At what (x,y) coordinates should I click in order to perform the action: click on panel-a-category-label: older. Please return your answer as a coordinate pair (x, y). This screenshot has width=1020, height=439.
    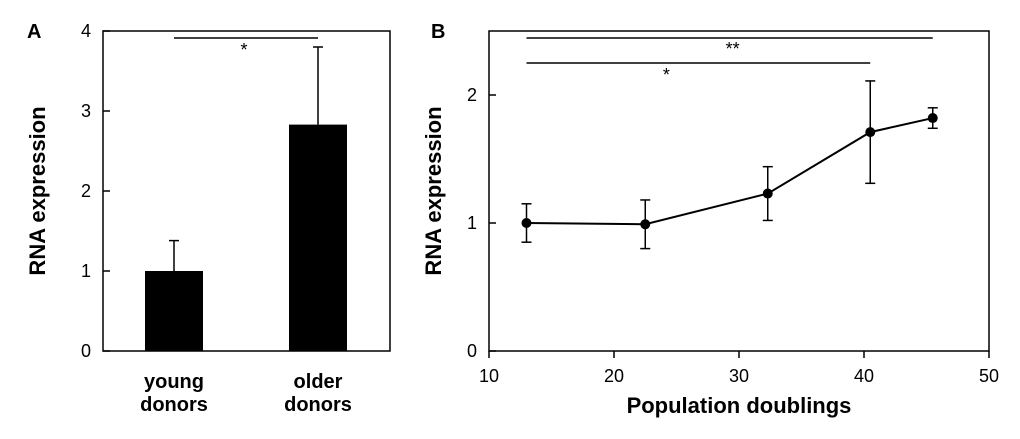
    Looking at the image, I should click on (318, 382).